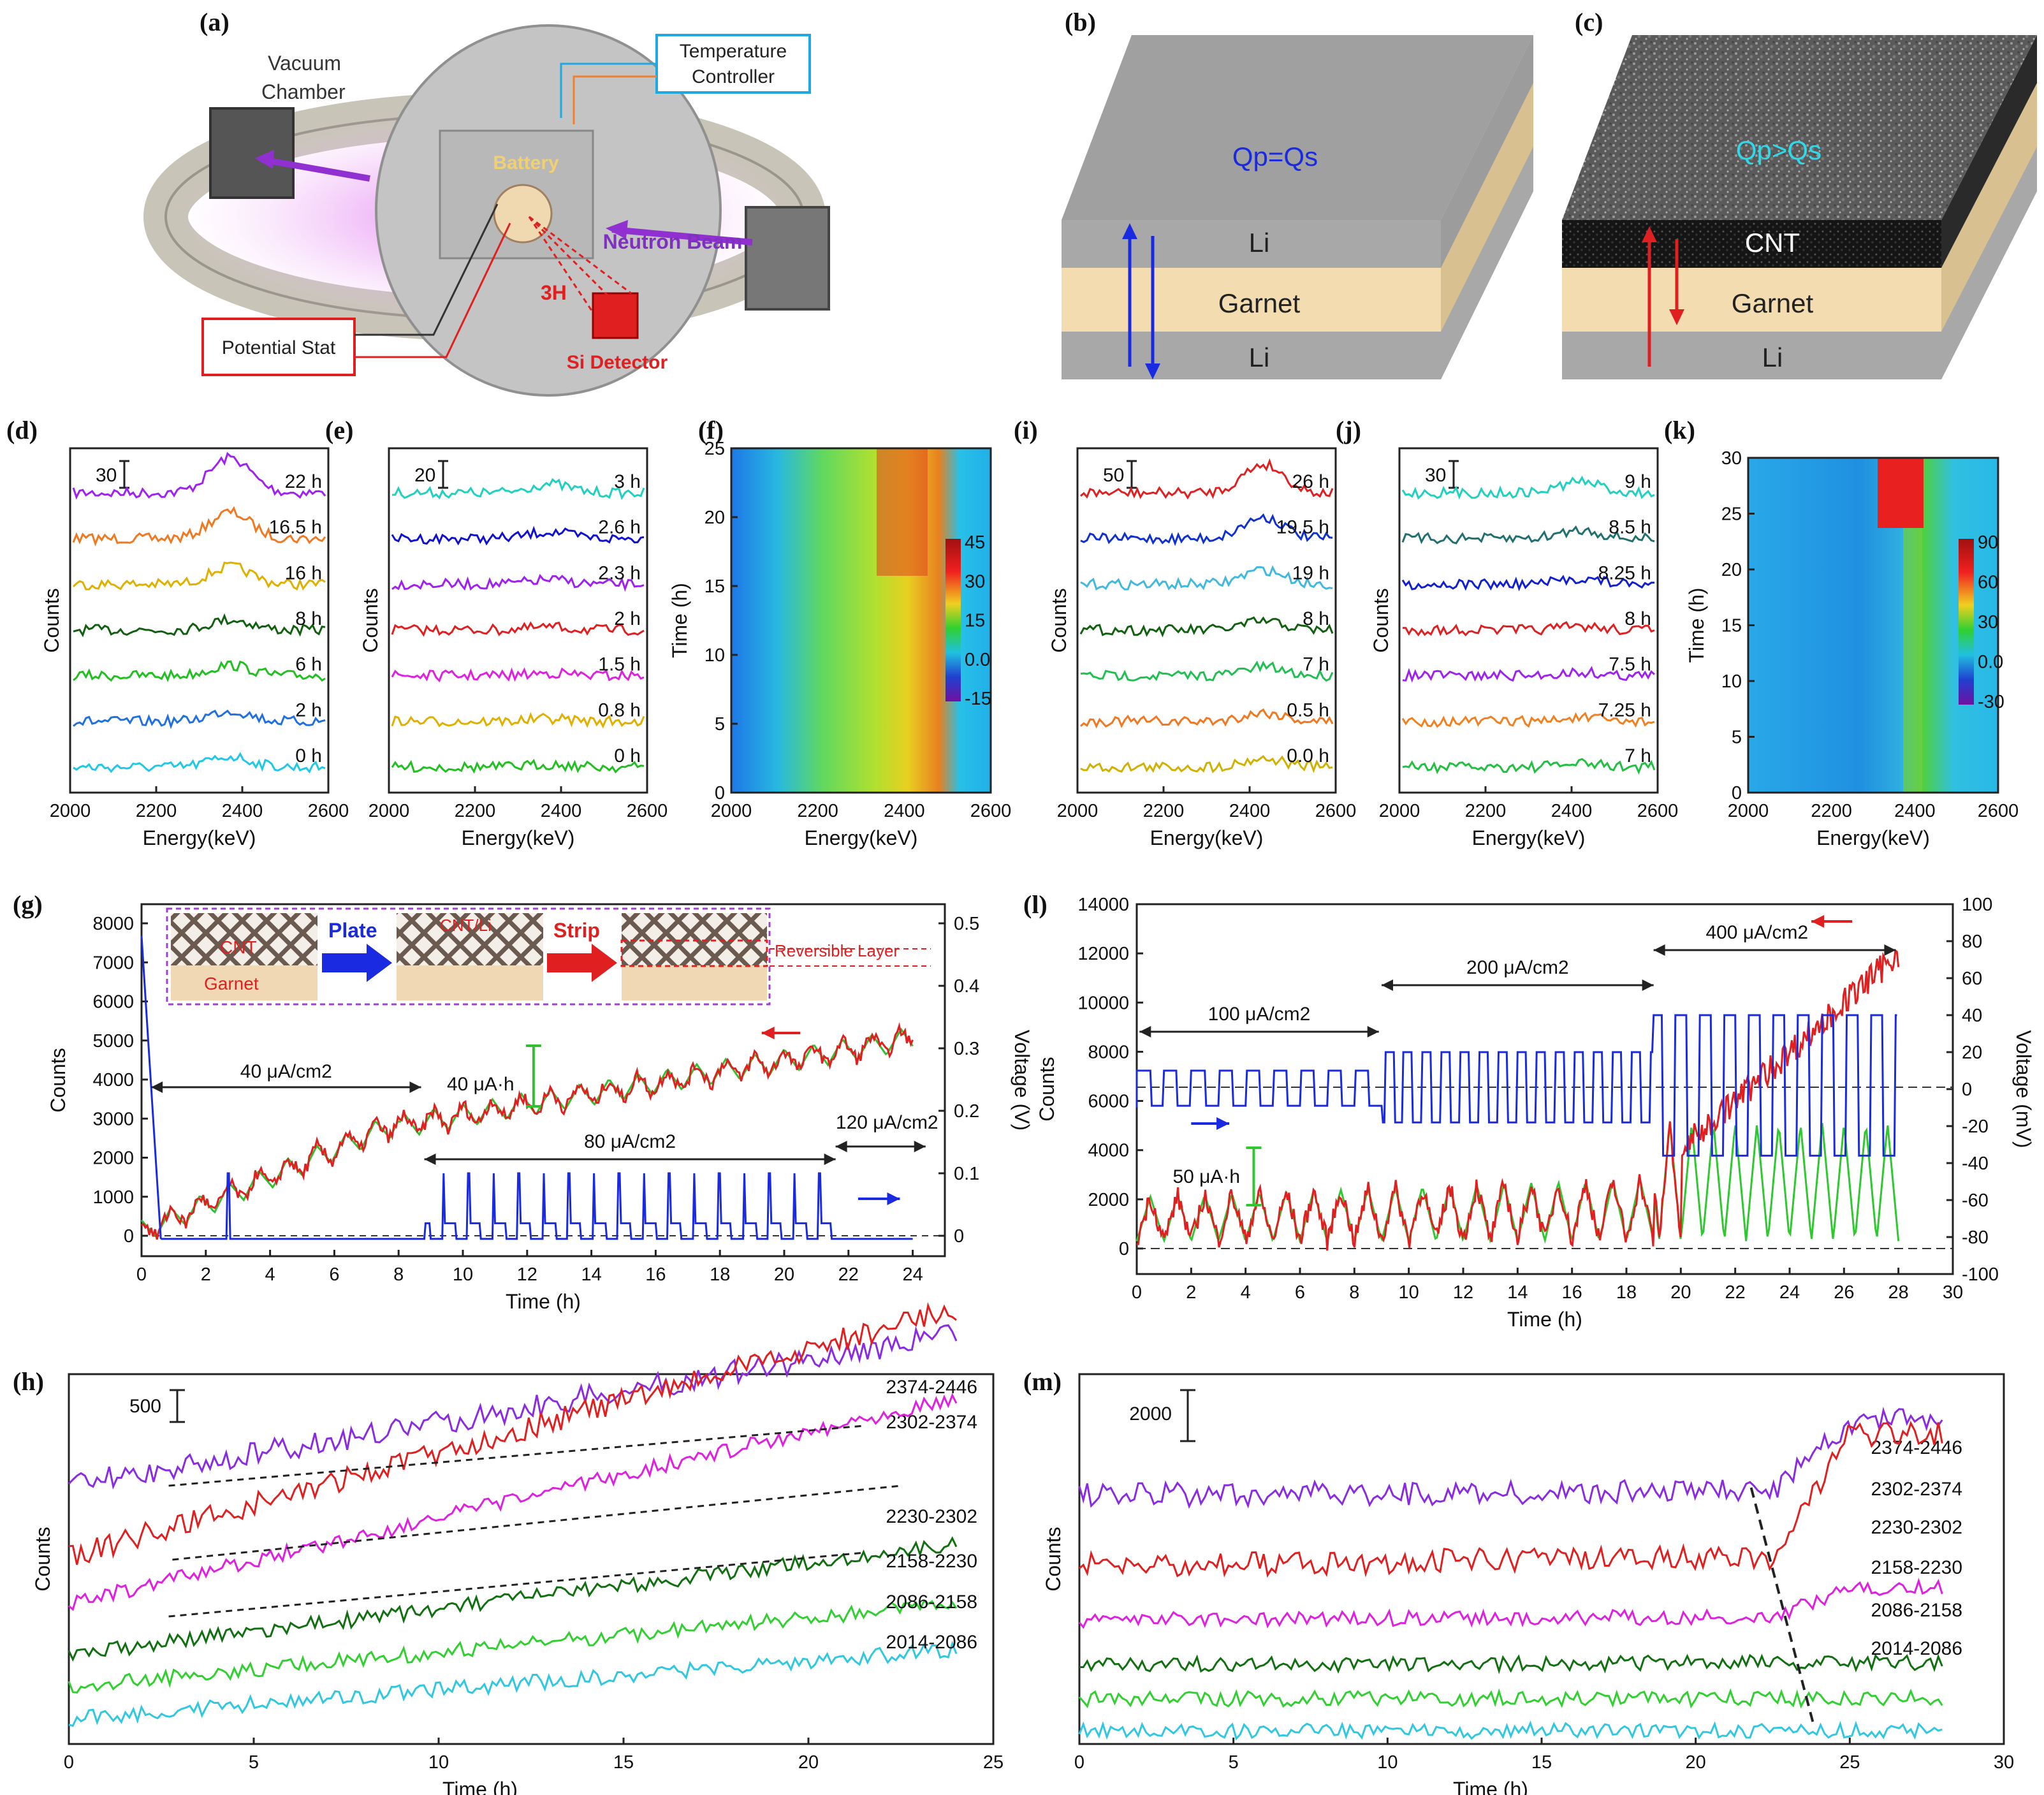 This screenshot has height=1795, width=2044. What do you see at coordinates (967, 1049) in the screenshot?
I see `g-y2tick-label-3: 0.3` at bounding box center [967, 1049].